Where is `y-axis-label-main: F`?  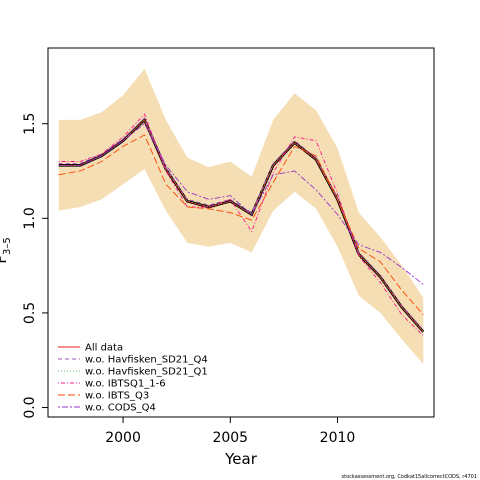
y-axis-label-main: F is located at coordinates (5, 259).